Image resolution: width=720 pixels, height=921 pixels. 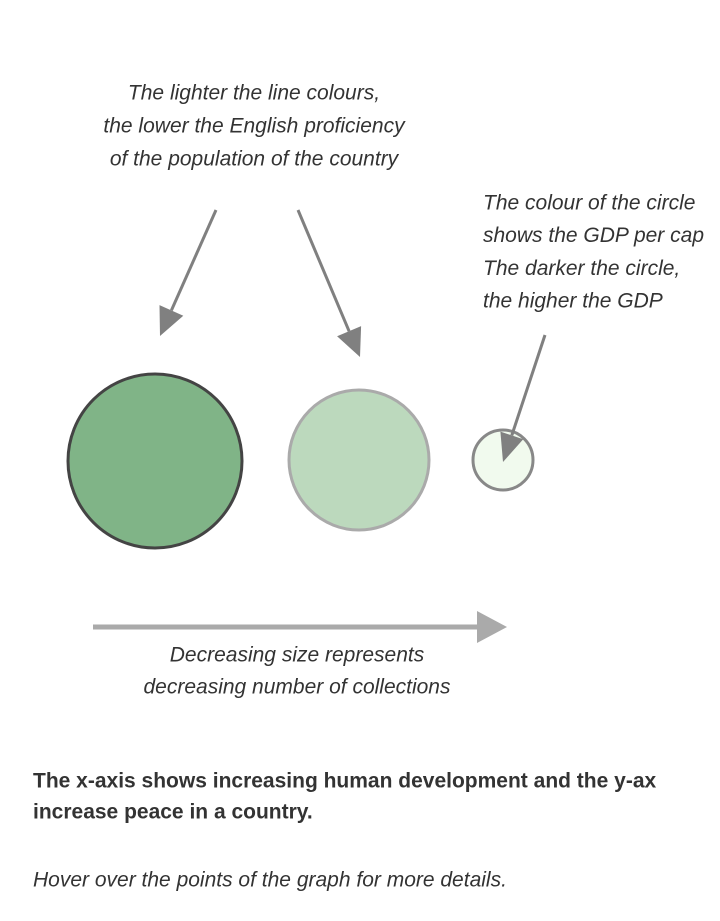 I want to click on proficiency-note: the lower the English proficiency, so click(x=254, y=126).